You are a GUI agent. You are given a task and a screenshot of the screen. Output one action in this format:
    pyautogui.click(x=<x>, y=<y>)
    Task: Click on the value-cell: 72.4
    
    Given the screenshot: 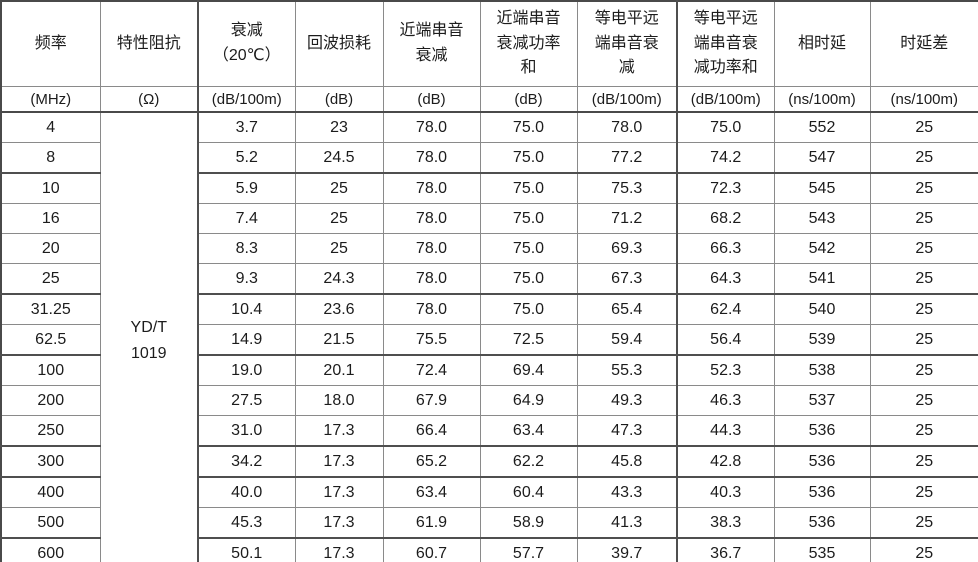 What is the action you would take?
    pyautogui.click(x=431, y=370)
    